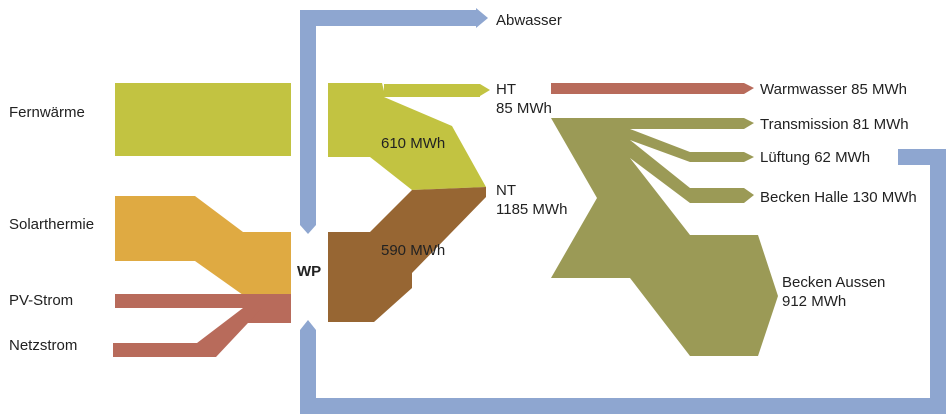 This screenshot has width=946, height=414. I want to click on becken-aussen-flow, so click(704, 257).